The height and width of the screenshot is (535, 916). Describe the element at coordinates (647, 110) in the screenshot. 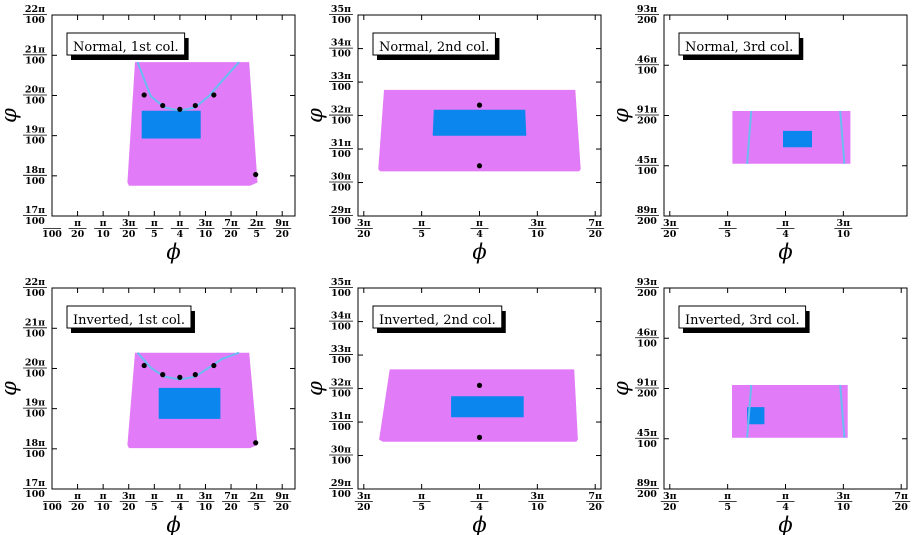

I see `y-tick-label: 91π` at that location.